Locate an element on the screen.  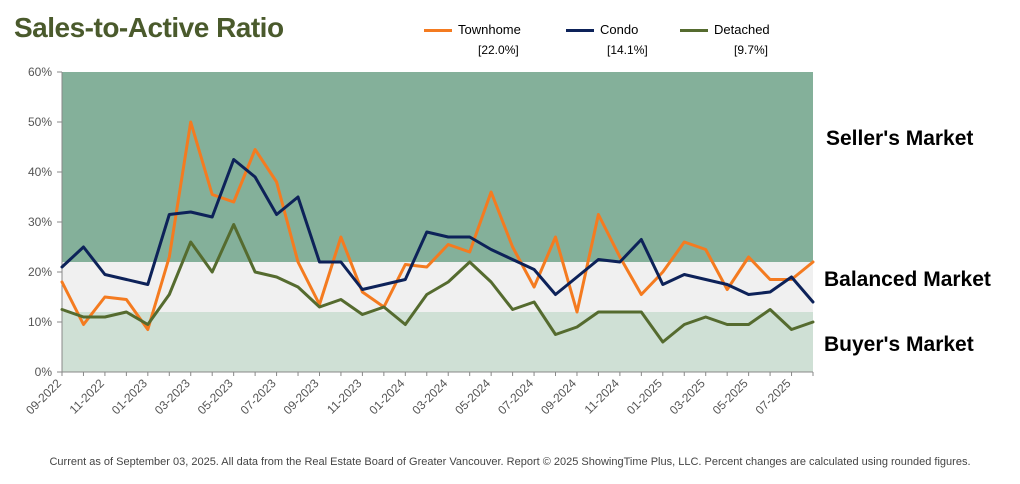
y-tick-label: 30% is located at coordinates (40, 222).